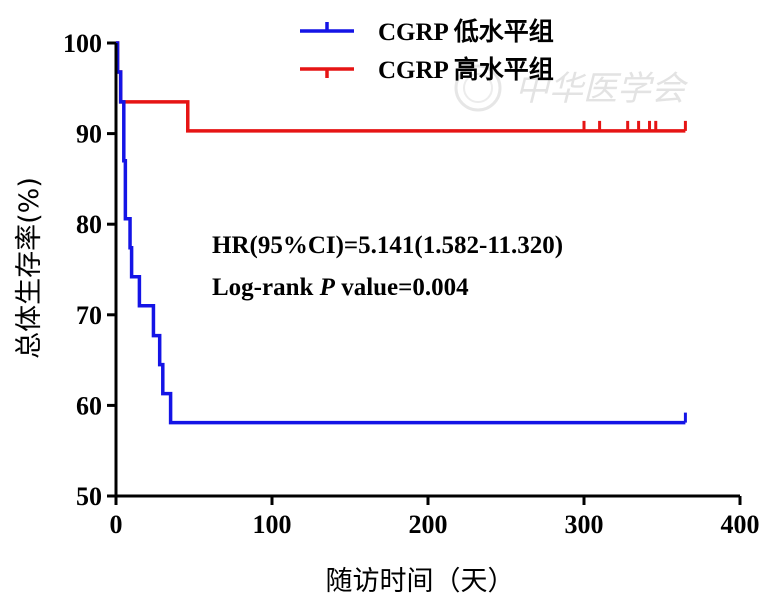  I want to click on logrank-value: value=0.004, so click(402, 287).